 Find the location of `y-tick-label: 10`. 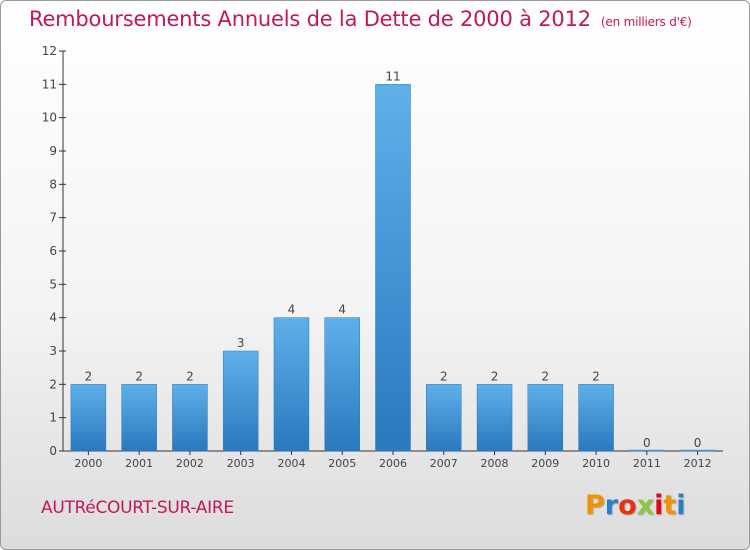

y-tick-label: 10 is located at coordinates (49, 118).